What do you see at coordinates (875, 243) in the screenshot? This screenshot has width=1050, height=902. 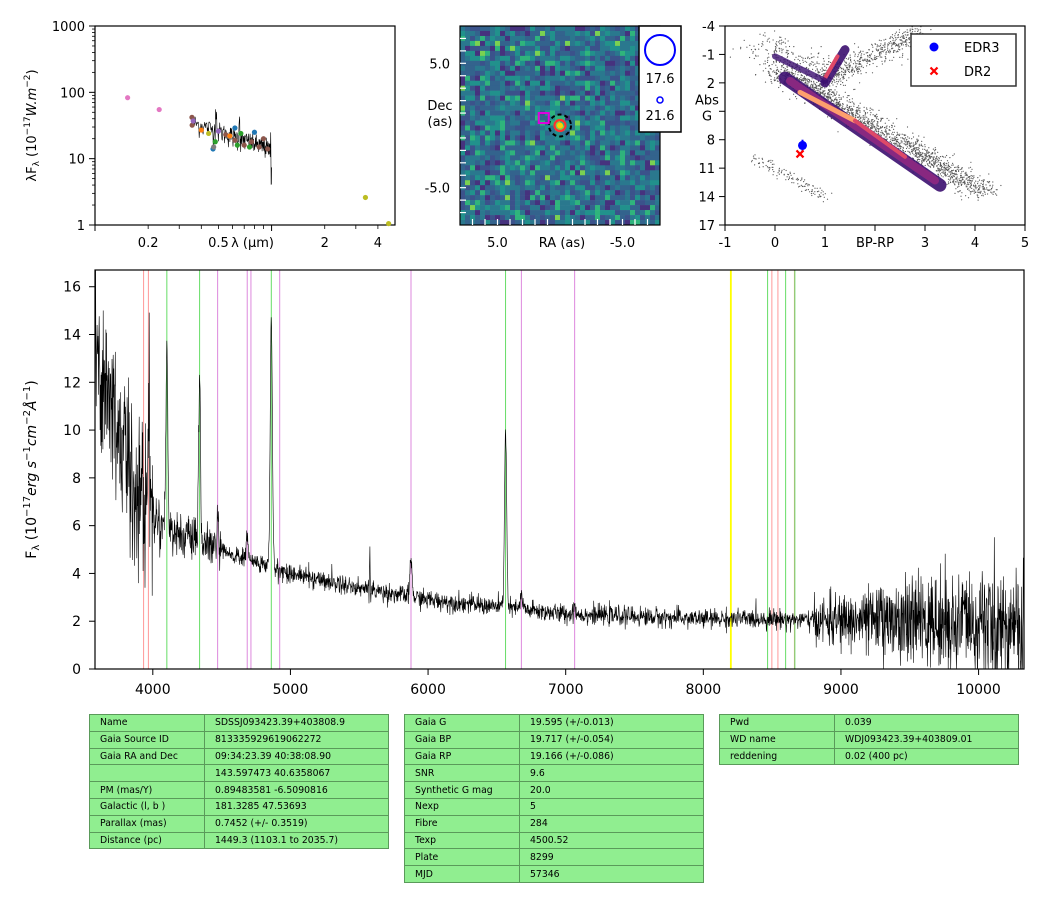 I see `hr-xtick-label: BP-RP` at bounding box center [875, 243].